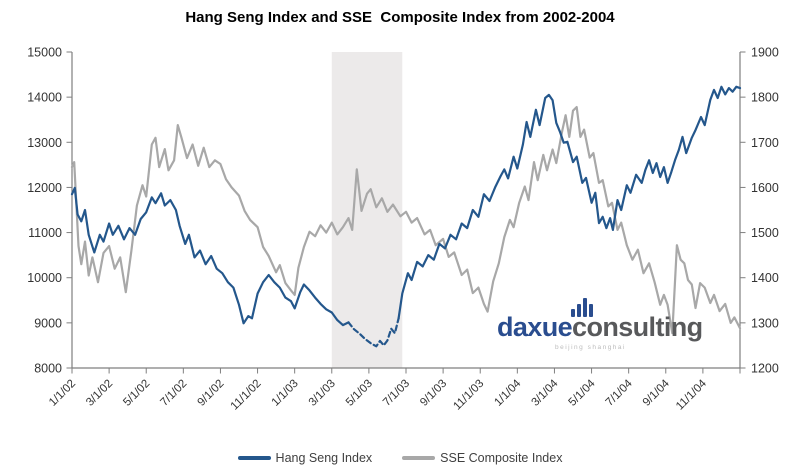 This screenshot has width=800, height=475. I want to click on left-axis-label: 11000, so click(45, 233).